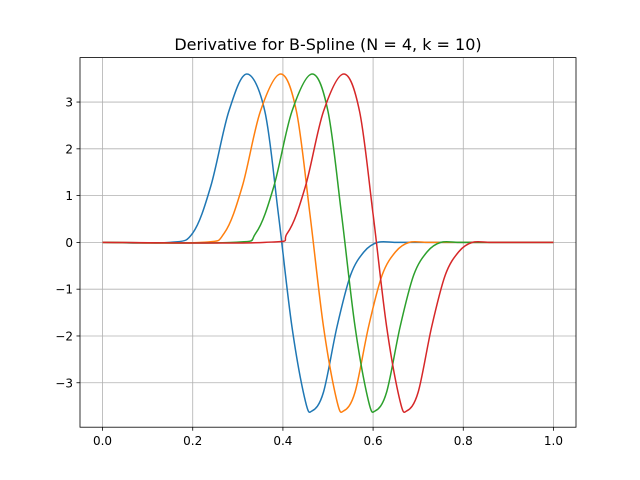  I want to click on y-axis: −3 −2 −1 0 1 2 3, so click(67, 243).